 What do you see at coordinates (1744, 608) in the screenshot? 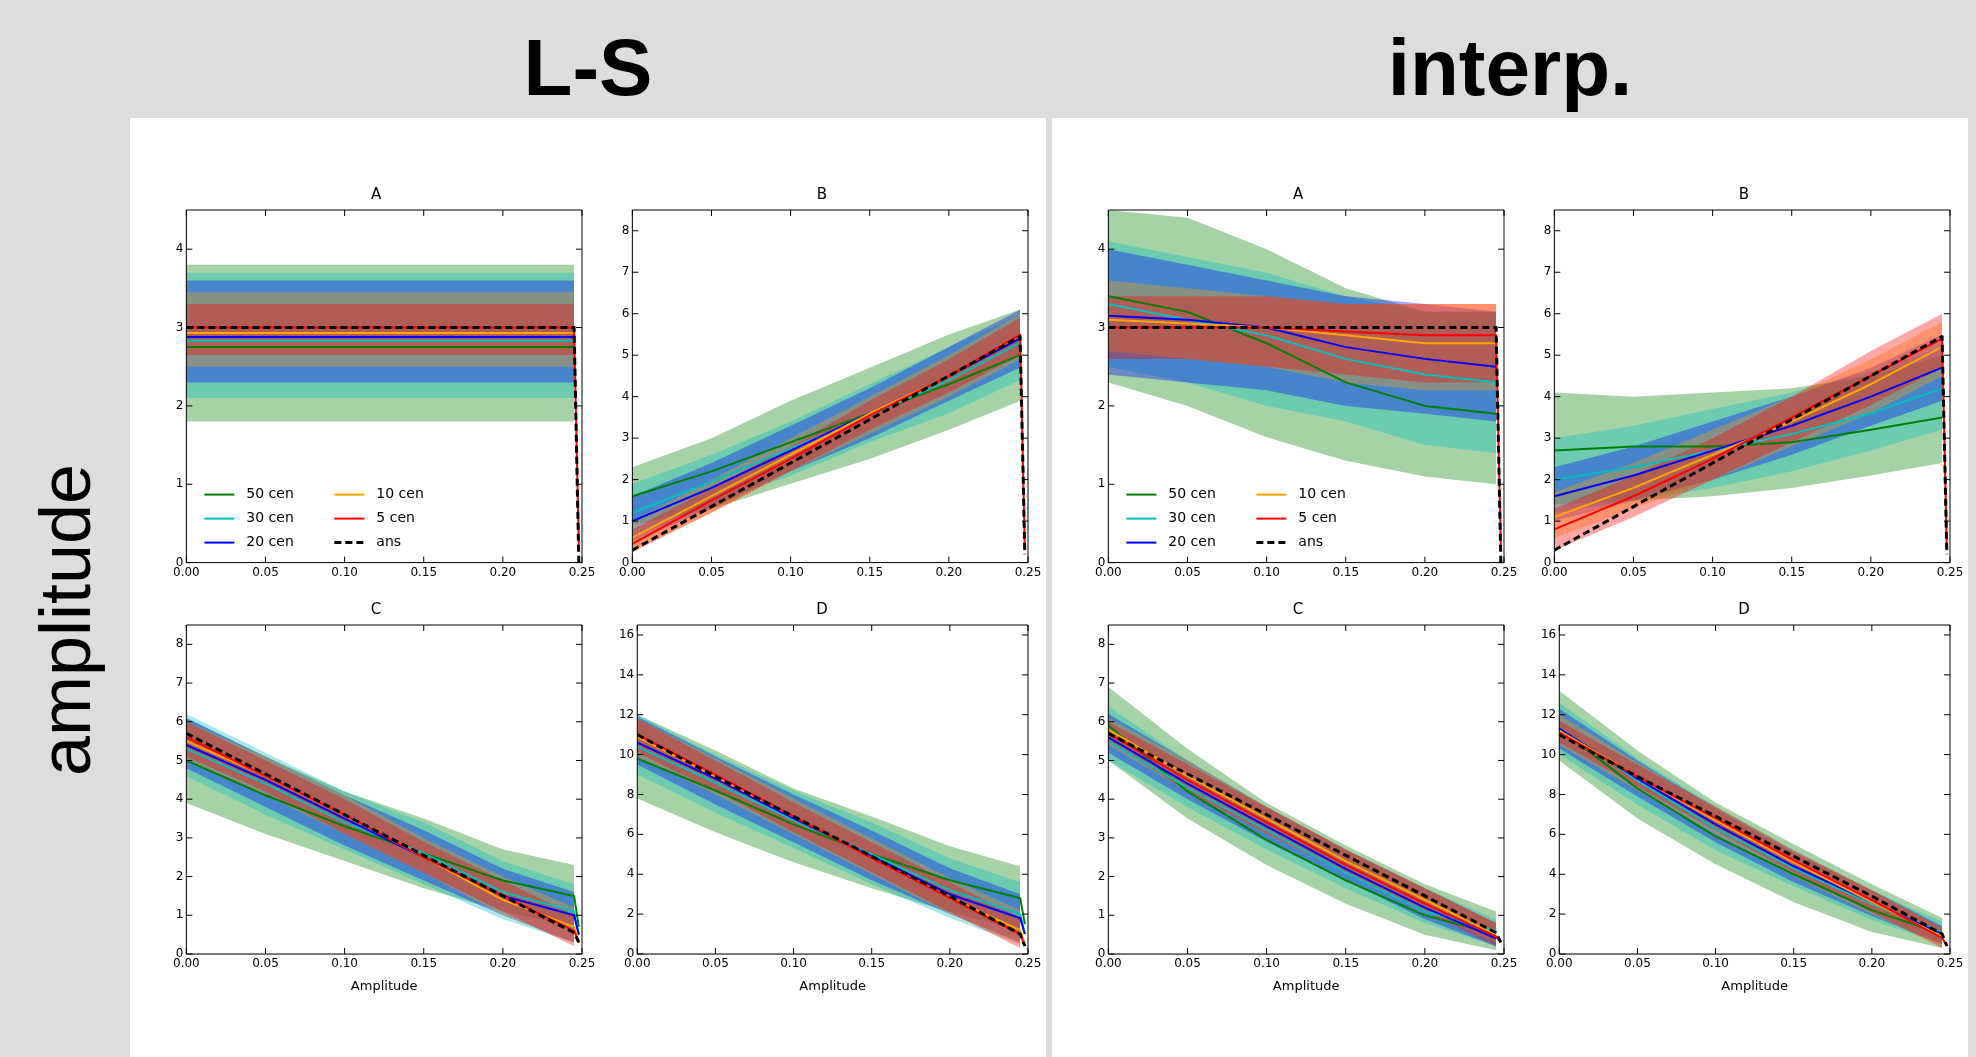
I see `chart-title: D` at bounding box center [1744, 608].